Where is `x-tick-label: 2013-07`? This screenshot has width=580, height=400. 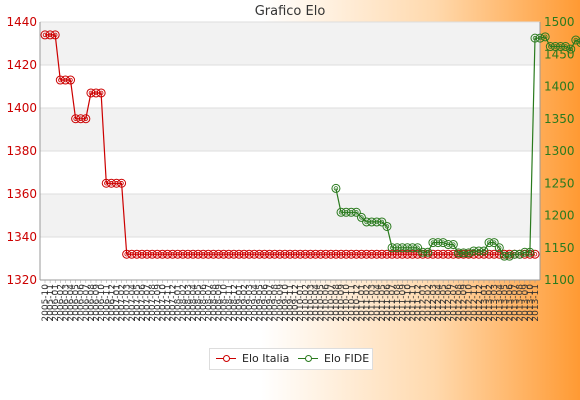 x-tick-label: 2013-07 is located at coordinates (516, 303).